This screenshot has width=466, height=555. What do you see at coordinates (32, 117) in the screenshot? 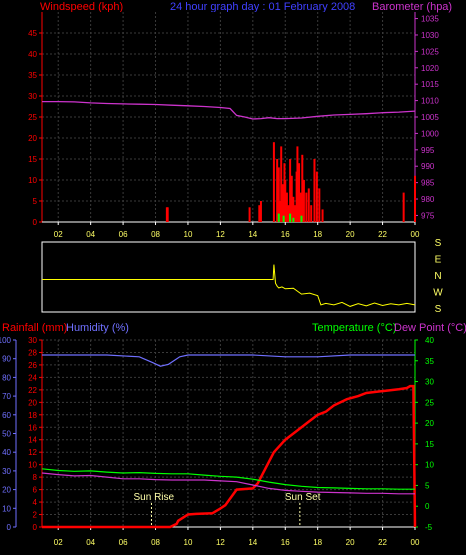
I see `windspeed-tick-label: 25` at bounding box center [32, 117].